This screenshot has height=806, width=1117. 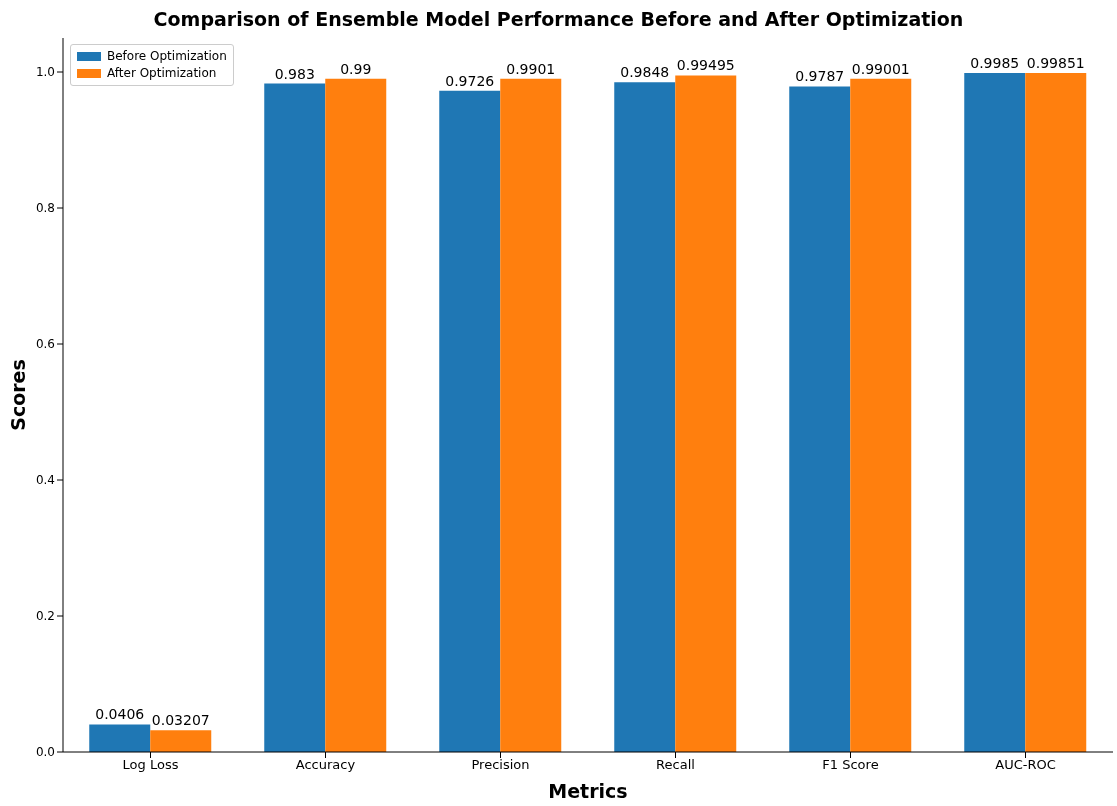 I want to click on data-label: 0.99851, so click(x=1055, y=63).